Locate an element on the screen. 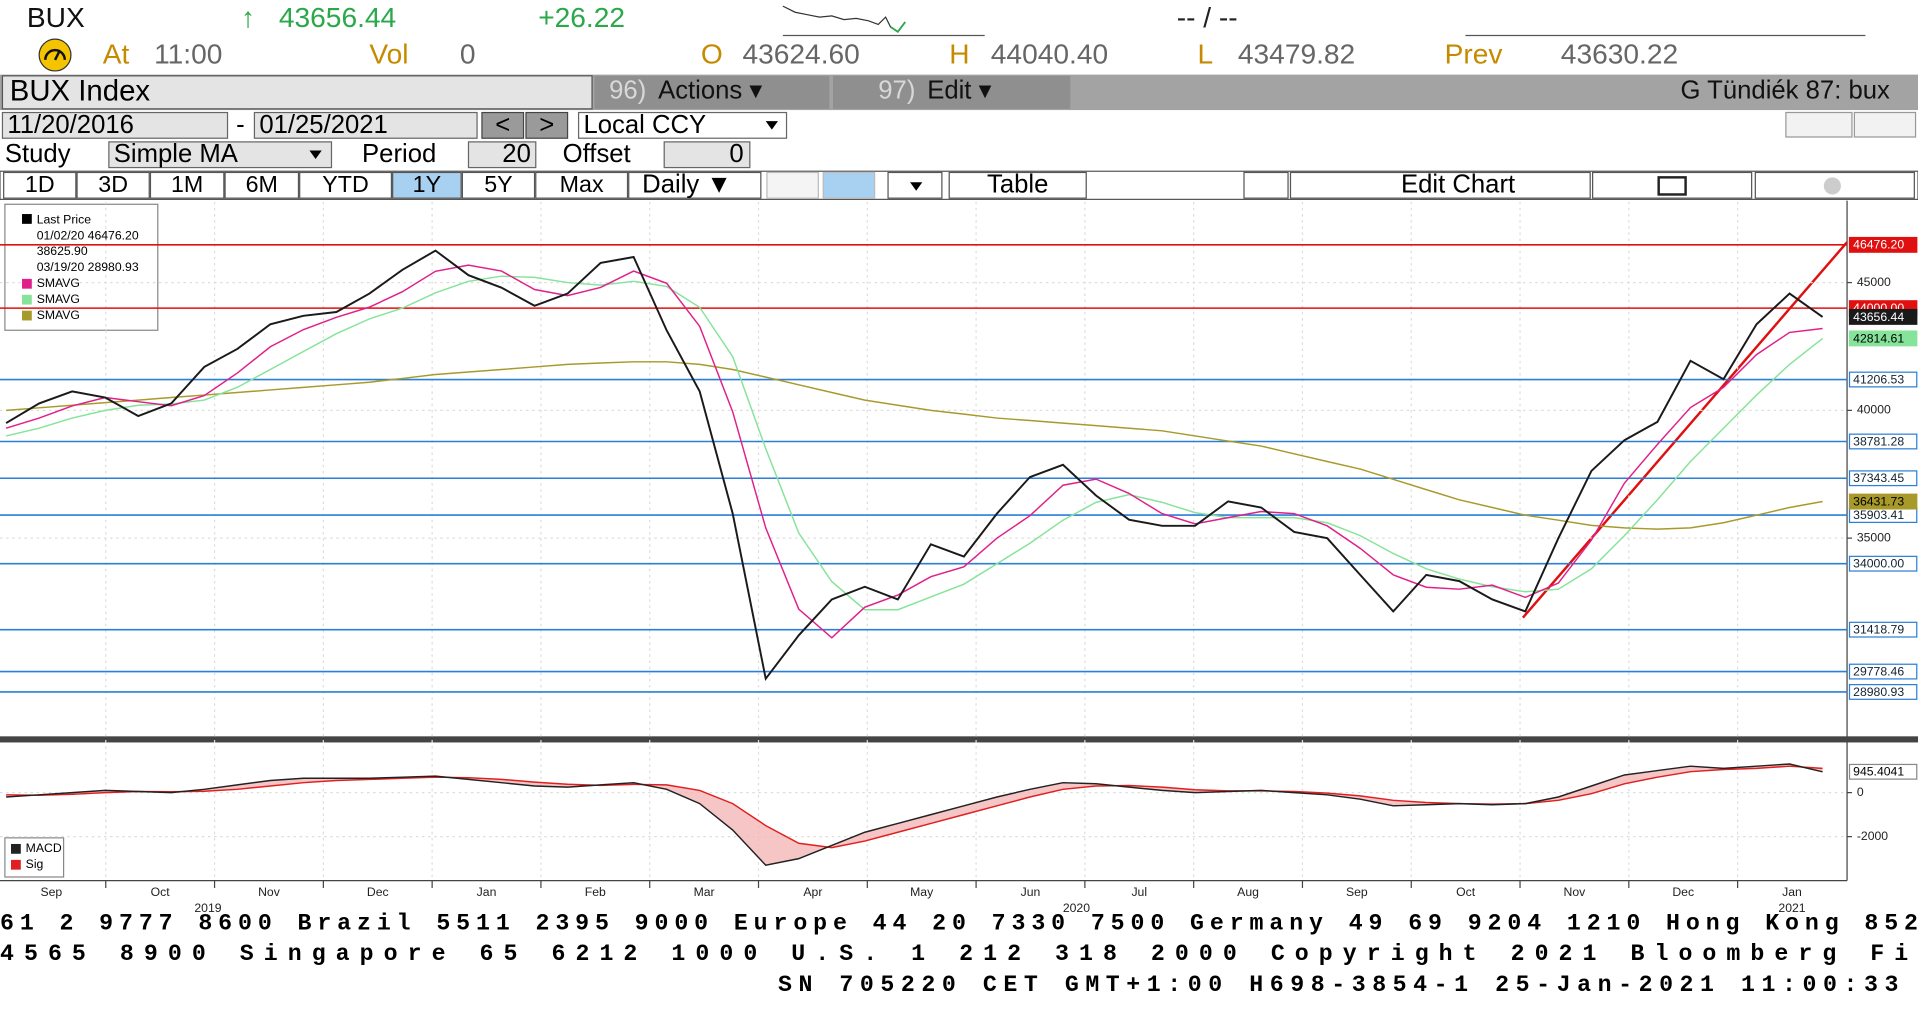 Image resolution: width=1918 pixels, height=1025 pixels. range-label: Max is located at coordinates (582, 184).